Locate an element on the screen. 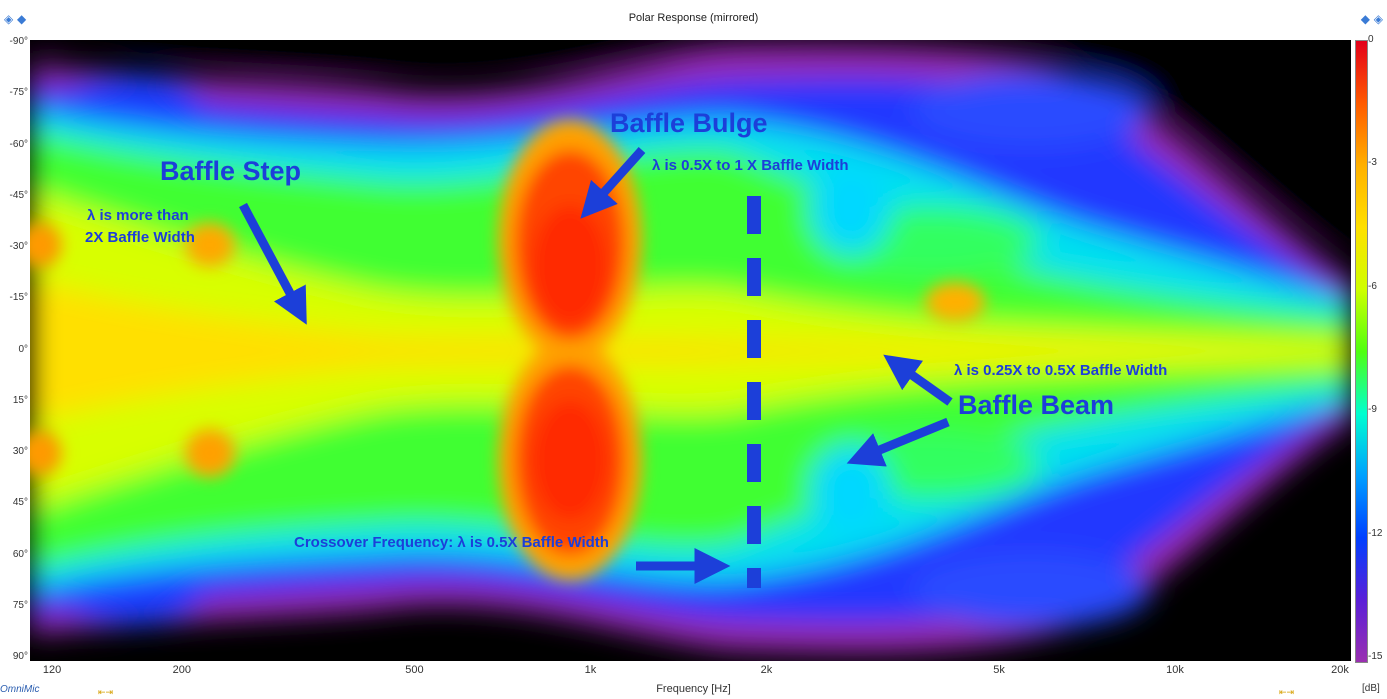 Image resolution: width=1387 pixels, height=699 pixels. baffle-bulge-label: Baffle Bulge is located at coordinates (689, 123).